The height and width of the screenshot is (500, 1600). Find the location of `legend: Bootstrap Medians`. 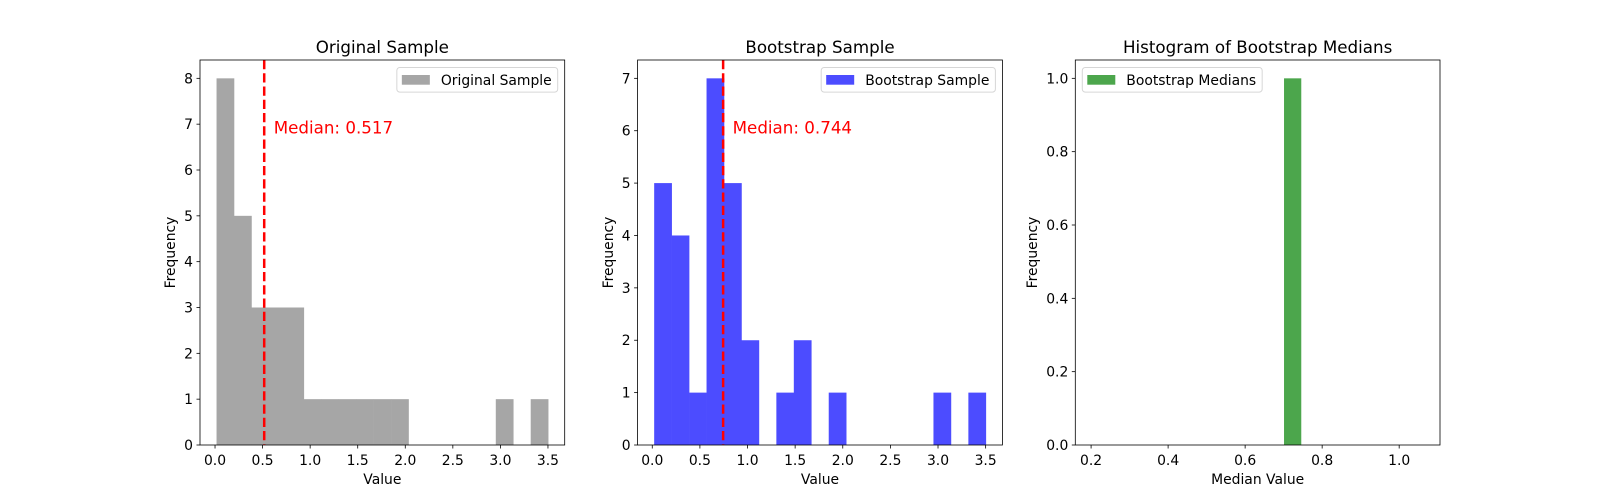

legend: Bootstrap Medians is located at coordinates (1172, 80).